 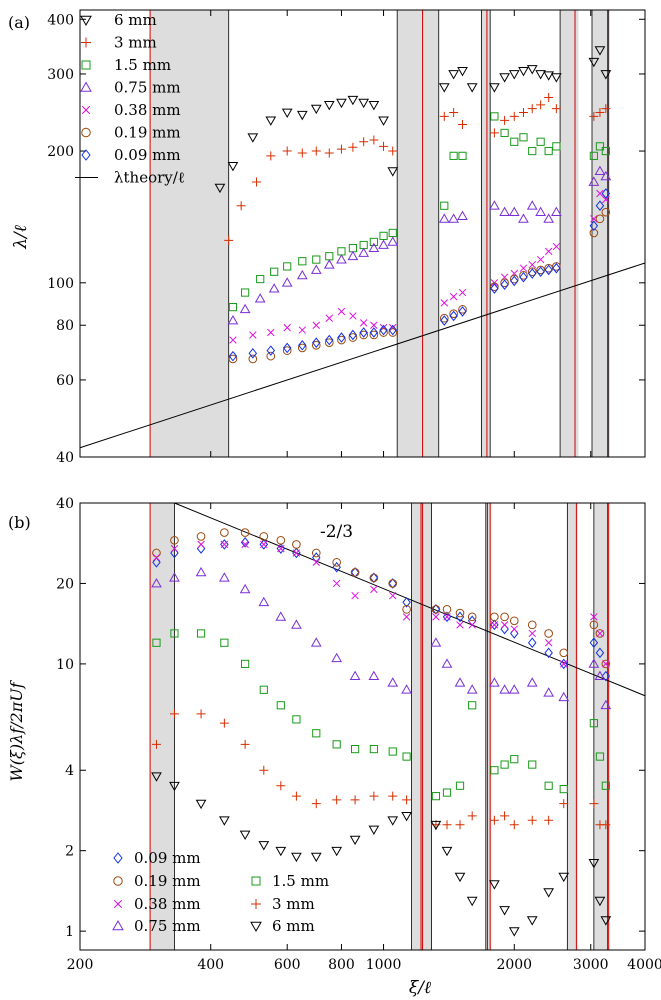 What do you see at coordinates (65, 665) in the screenshot?
I see `y-tick-label: 10` at bounding box center [65, 665].